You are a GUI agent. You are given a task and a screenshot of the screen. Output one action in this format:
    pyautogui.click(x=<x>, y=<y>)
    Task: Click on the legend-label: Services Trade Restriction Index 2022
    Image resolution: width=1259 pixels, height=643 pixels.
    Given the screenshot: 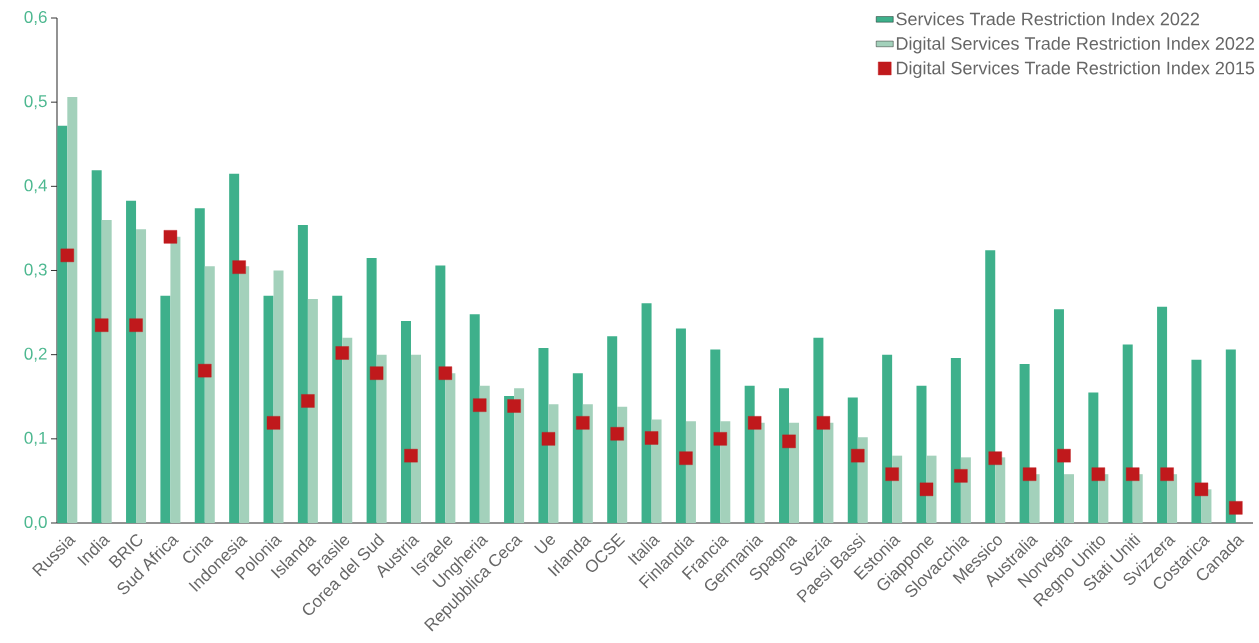 What is the action you would take?
    pyautogui.click(x=1047, y=19)
    